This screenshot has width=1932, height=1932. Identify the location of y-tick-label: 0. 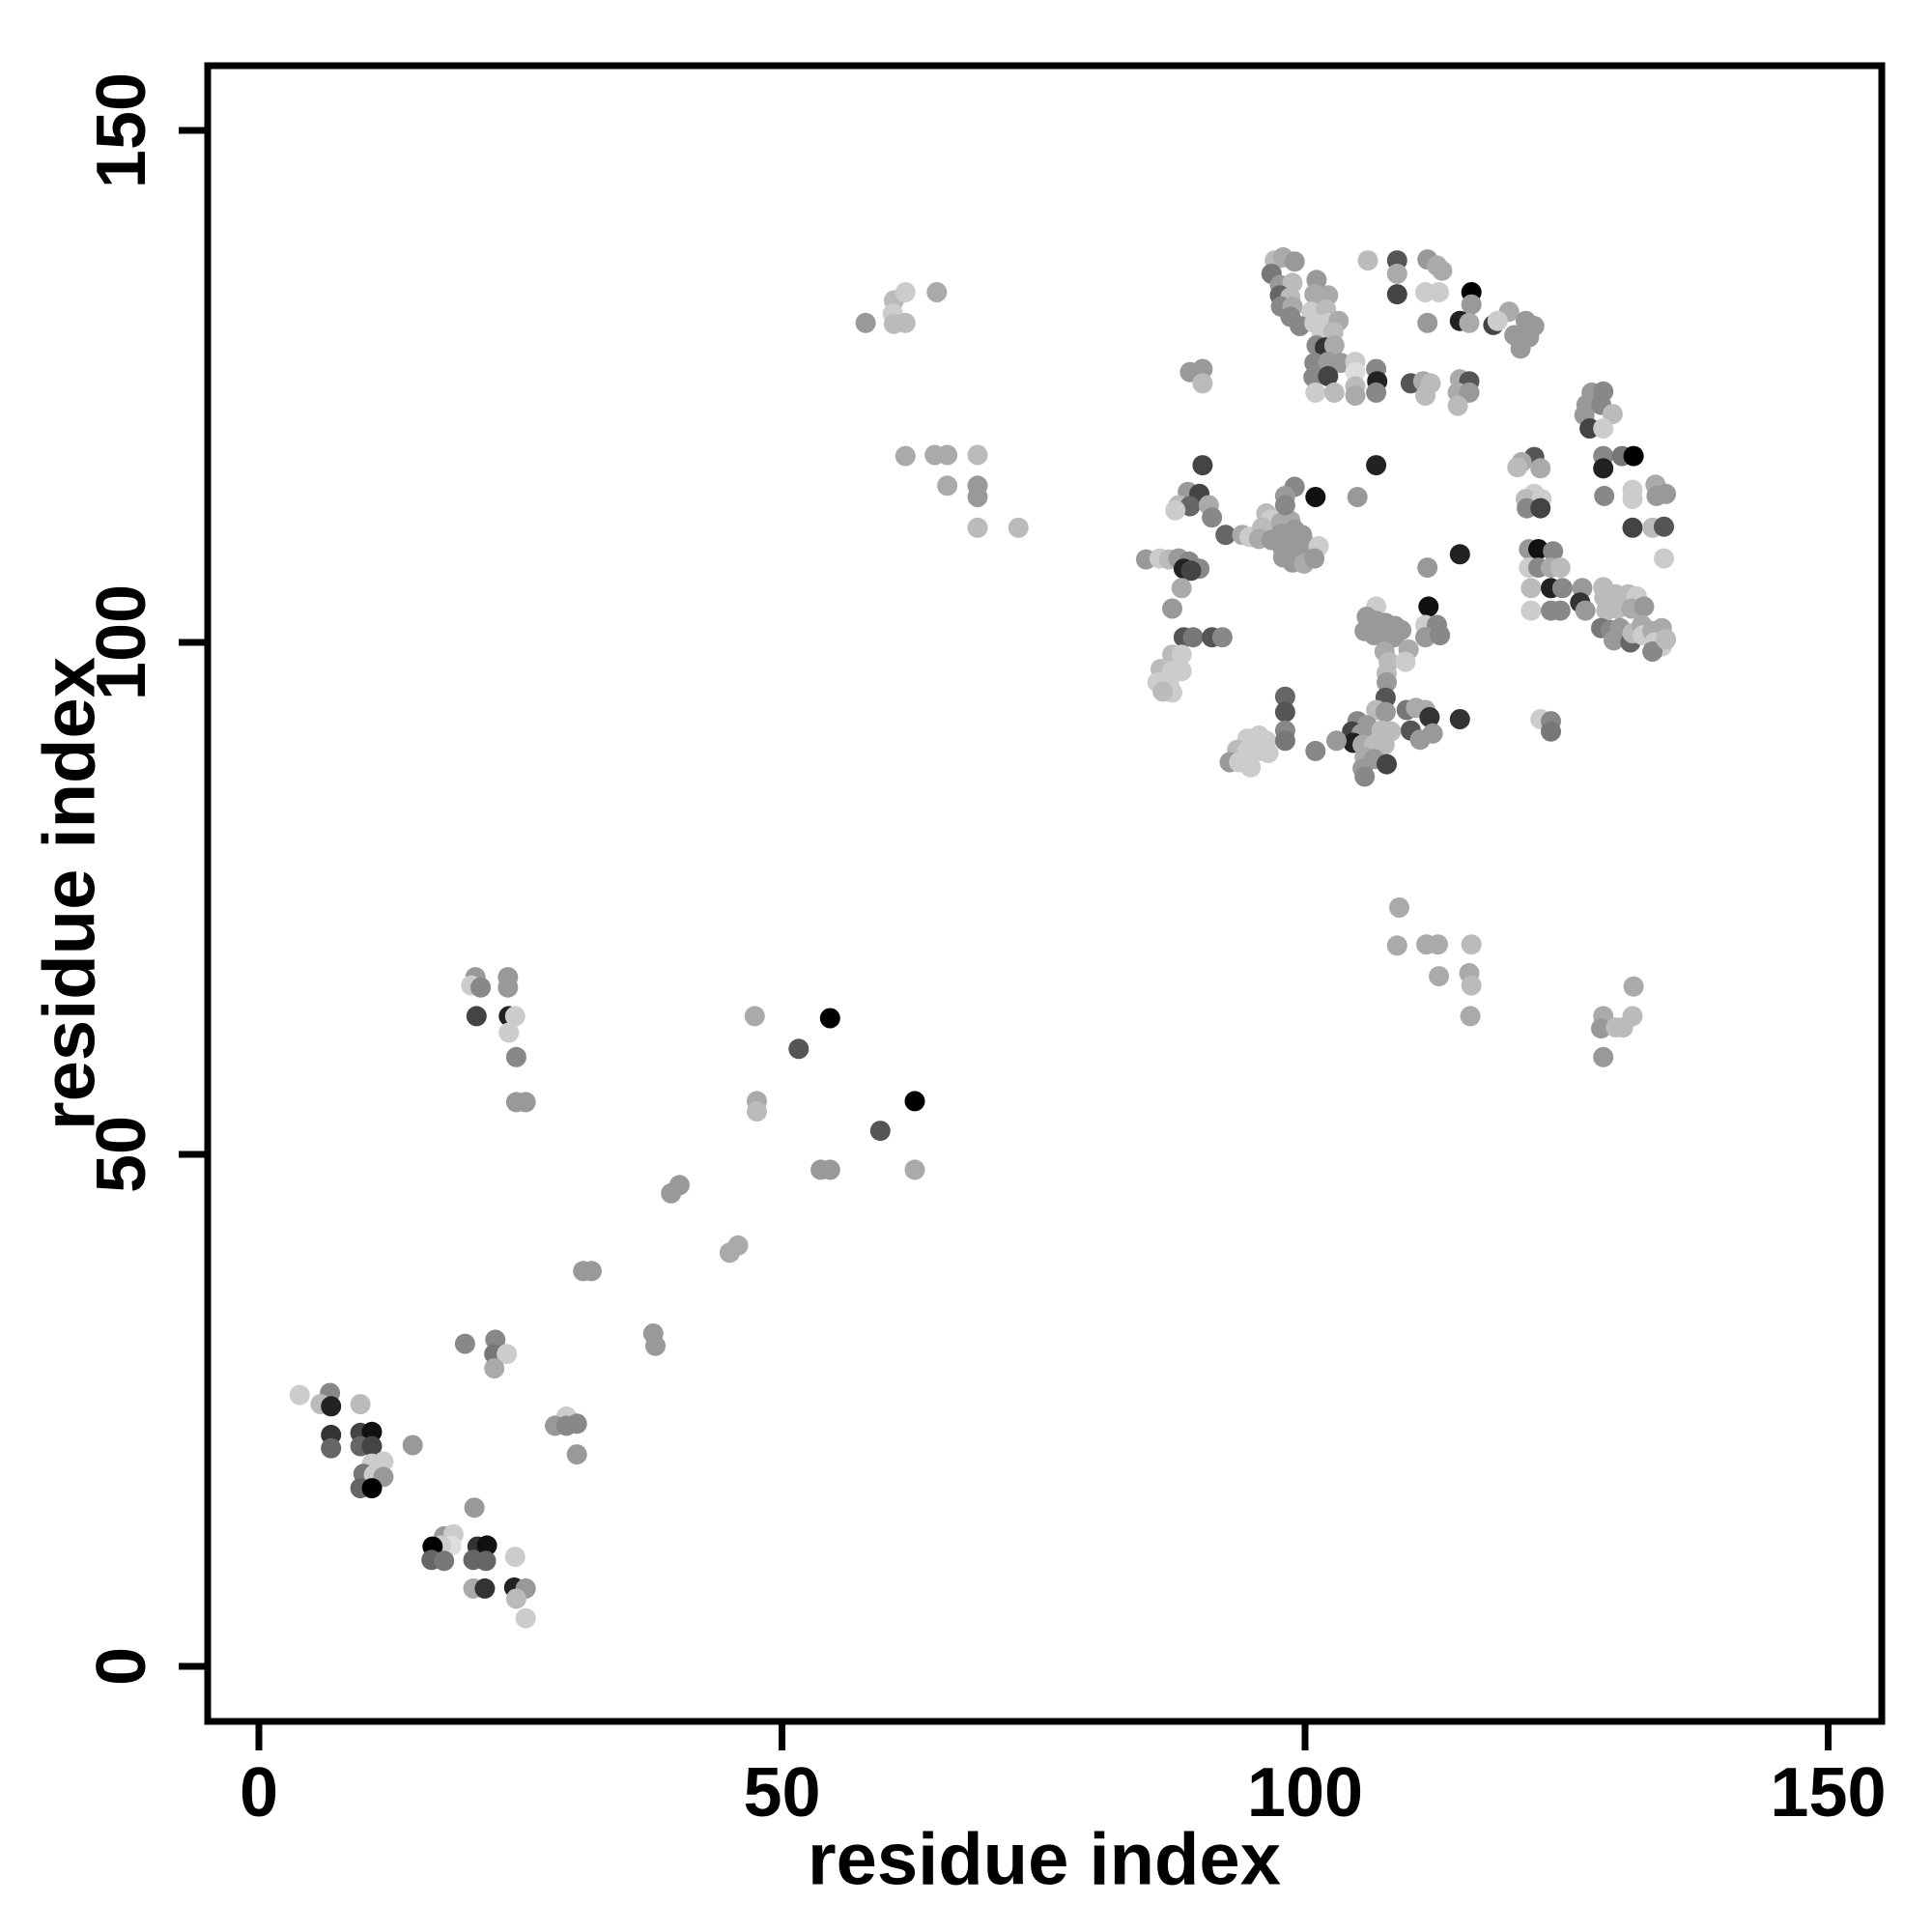
(121, 1666).